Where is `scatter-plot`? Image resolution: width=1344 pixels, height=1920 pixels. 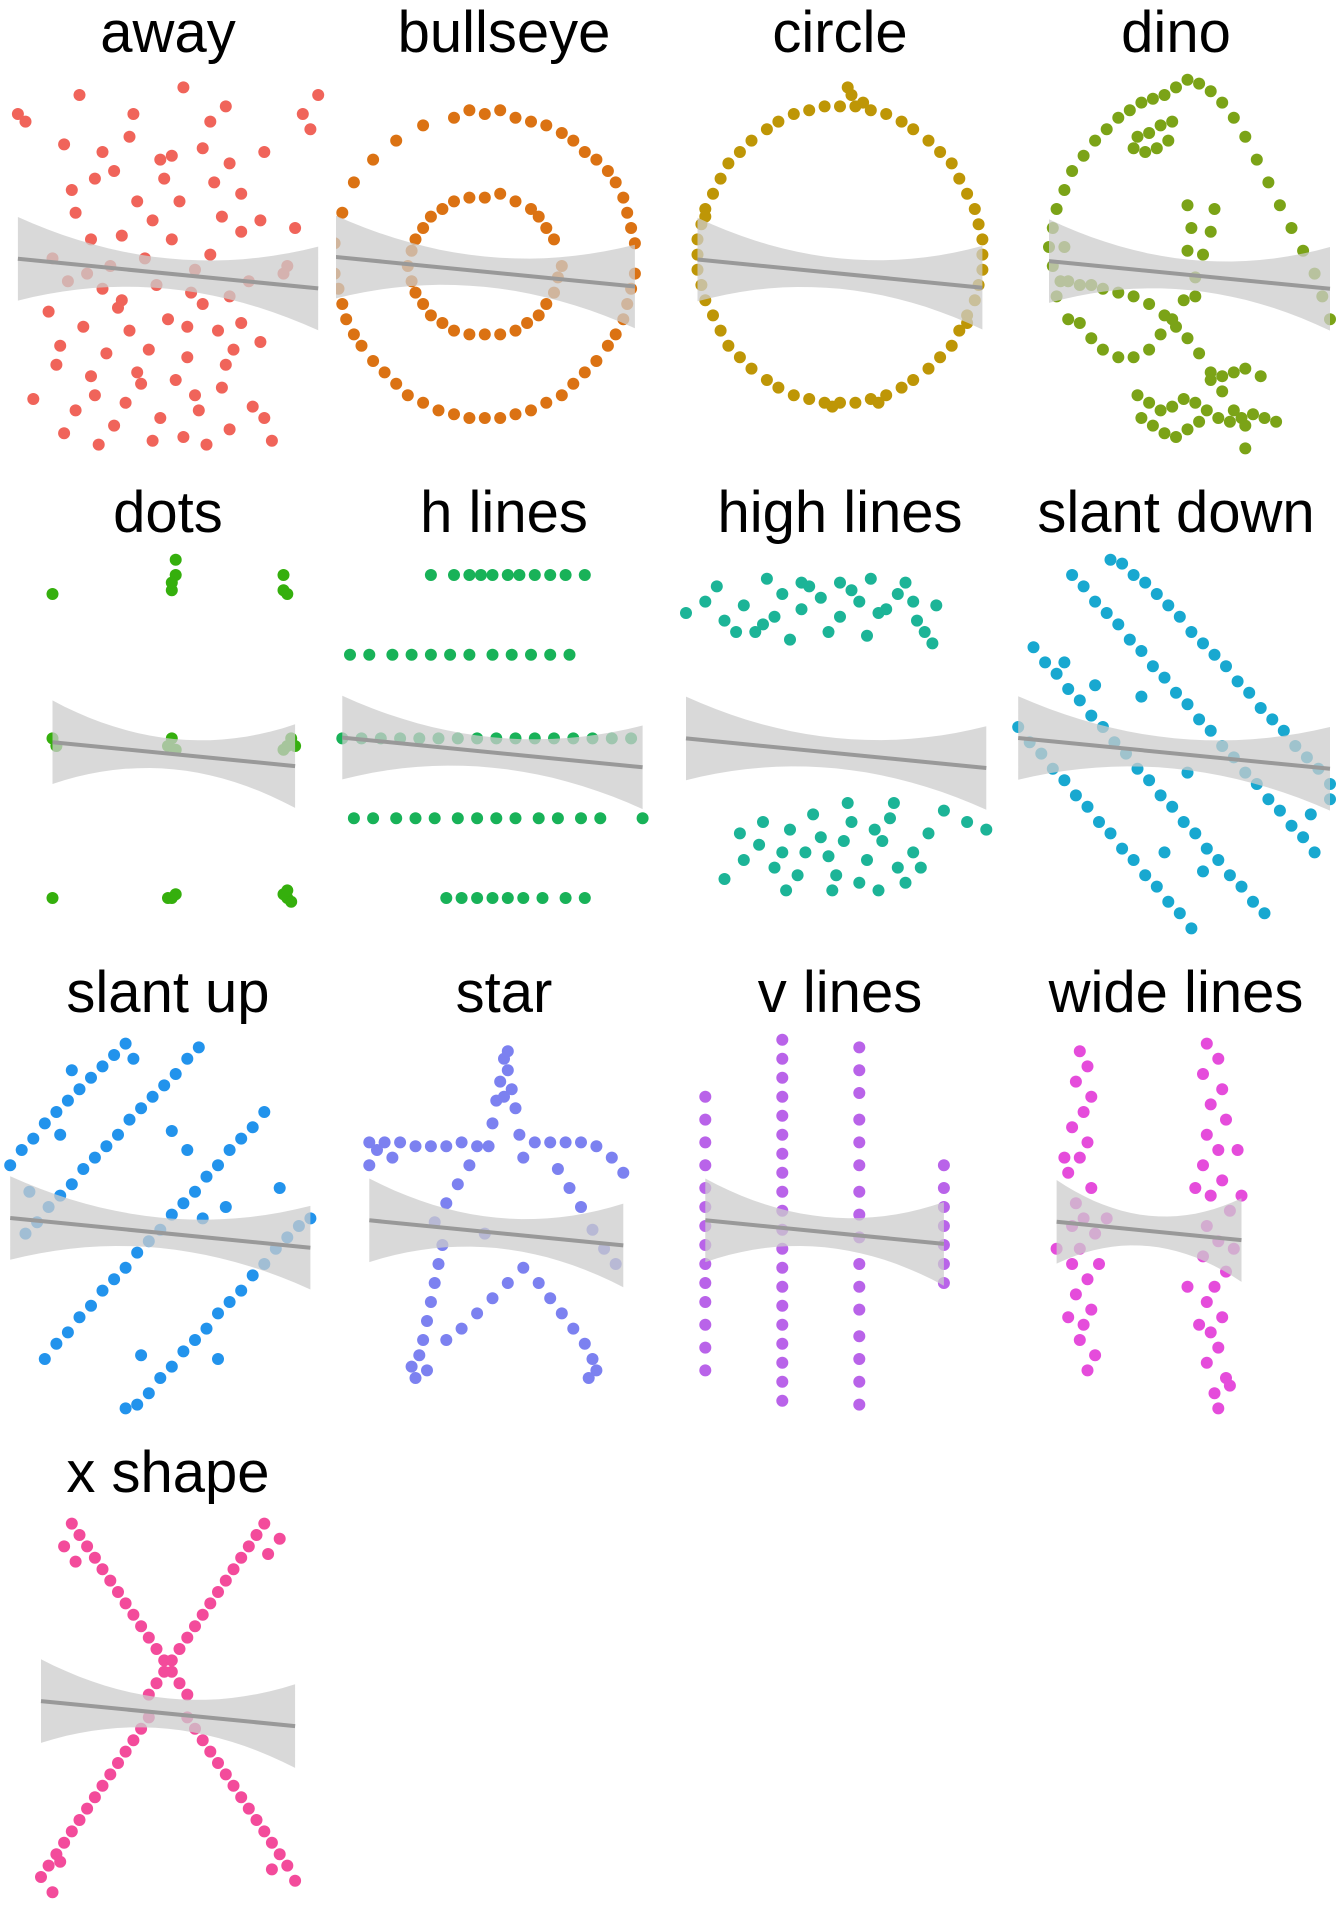
scatter-plot is located at coordinates (496, 1214).